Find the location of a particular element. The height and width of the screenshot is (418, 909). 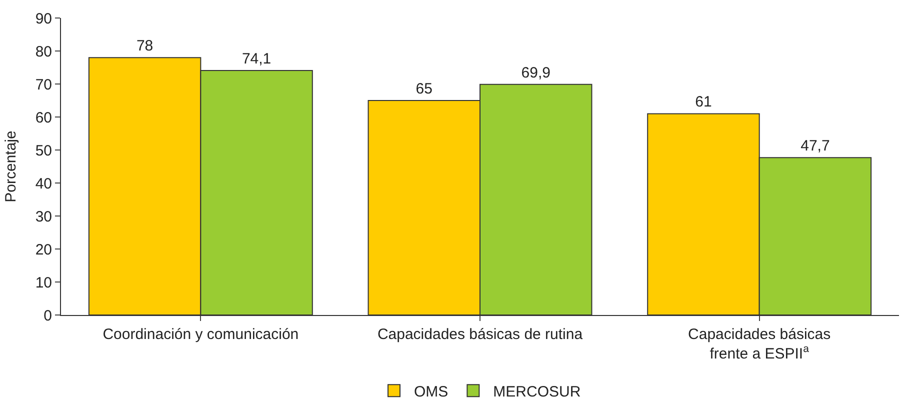

data-label: 69,9 is located at coordinates (535, 73).